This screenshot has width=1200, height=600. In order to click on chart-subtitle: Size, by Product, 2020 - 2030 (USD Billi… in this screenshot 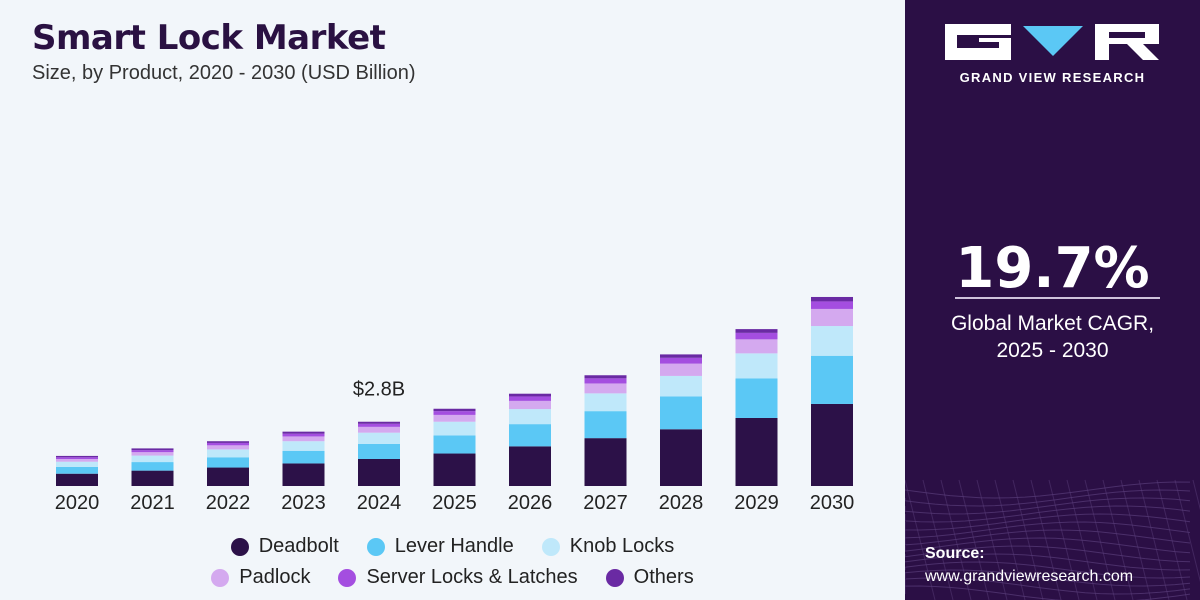, I will do `click(224, 73)`.